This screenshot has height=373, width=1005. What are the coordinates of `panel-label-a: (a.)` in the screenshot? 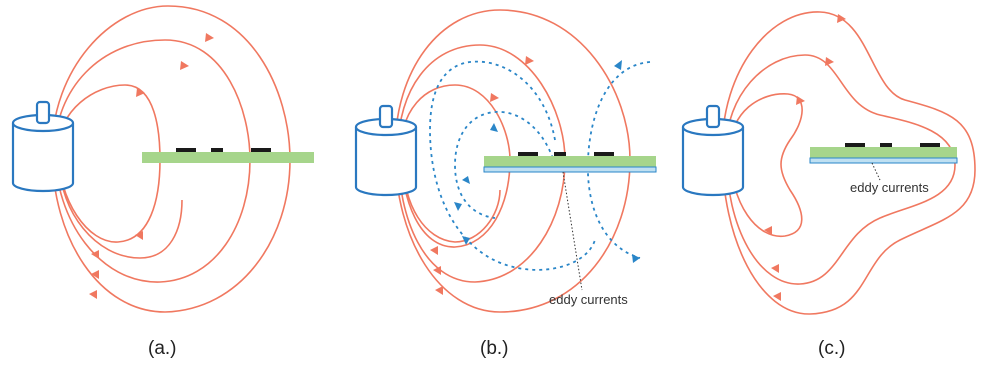 It's located at (162, 348).